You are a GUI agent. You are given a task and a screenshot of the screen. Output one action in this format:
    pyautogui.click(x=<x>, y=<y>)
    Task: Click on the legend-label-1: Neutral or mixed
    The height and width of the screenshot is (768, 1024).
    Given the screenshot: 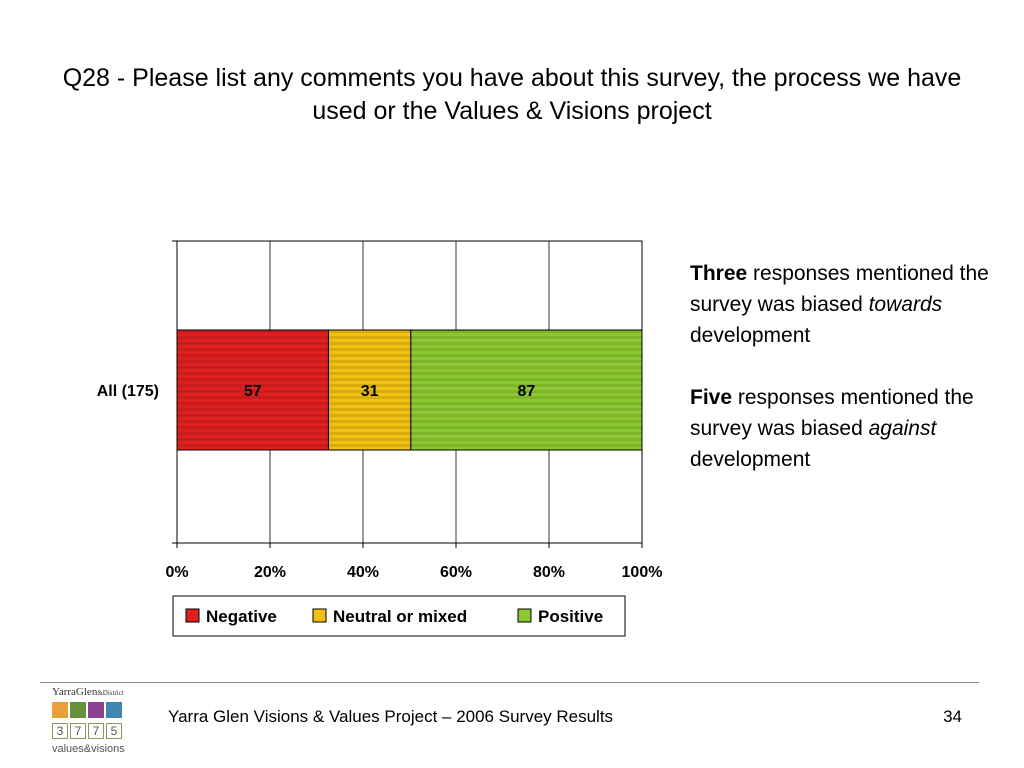 What is the action you would take?
    pyautogui.click(x=400, y=616)
    